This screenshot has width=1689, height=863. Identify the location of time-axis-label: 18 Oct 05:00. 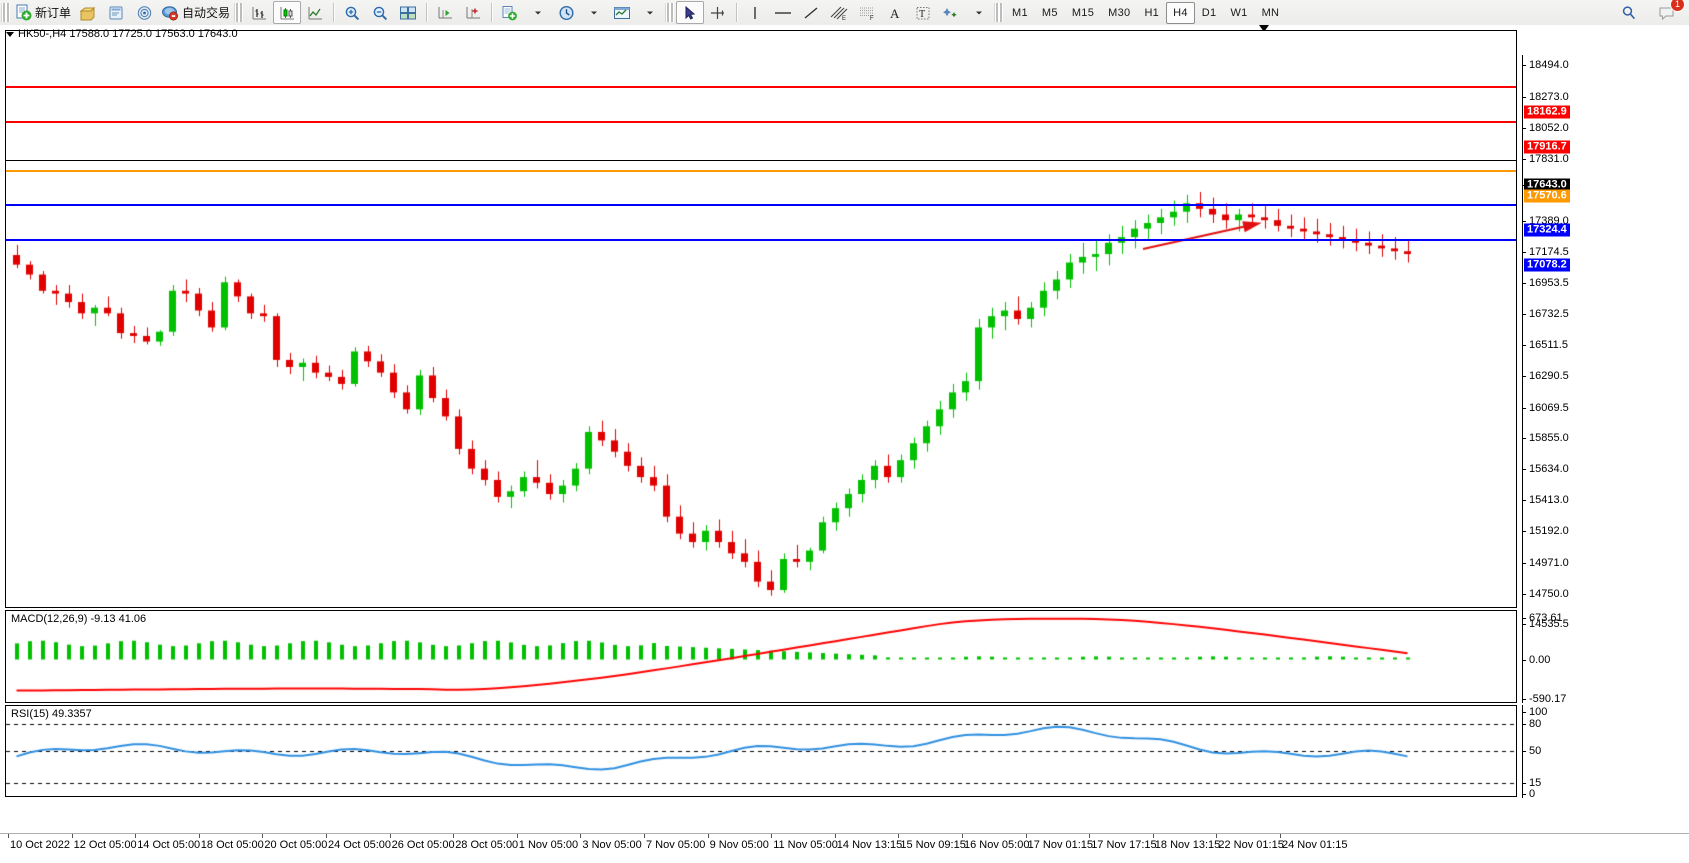
(232, 845).